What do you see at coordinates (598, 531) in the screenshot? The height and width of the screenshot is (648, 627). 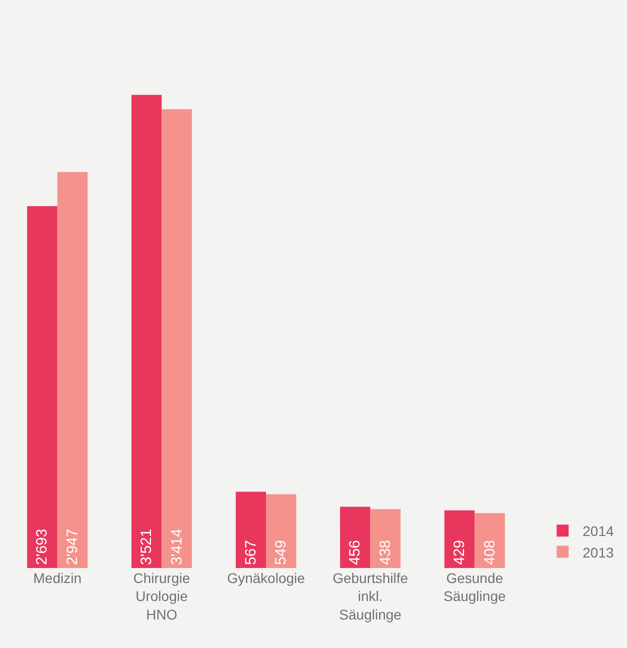 I see `legend-label: 2014` at bounding box center [598, 531].